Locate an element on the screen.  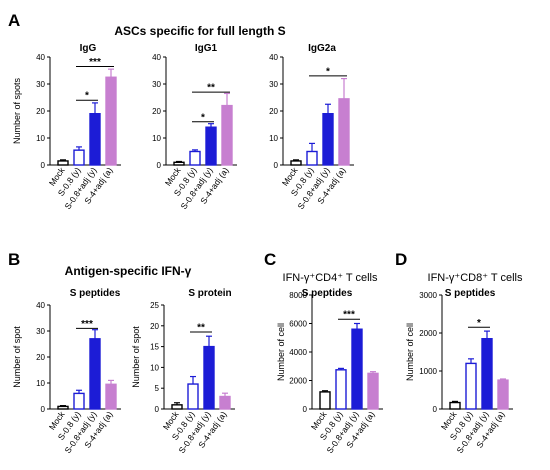
chart-title: IgG1 is located at coordinates (206, 48).